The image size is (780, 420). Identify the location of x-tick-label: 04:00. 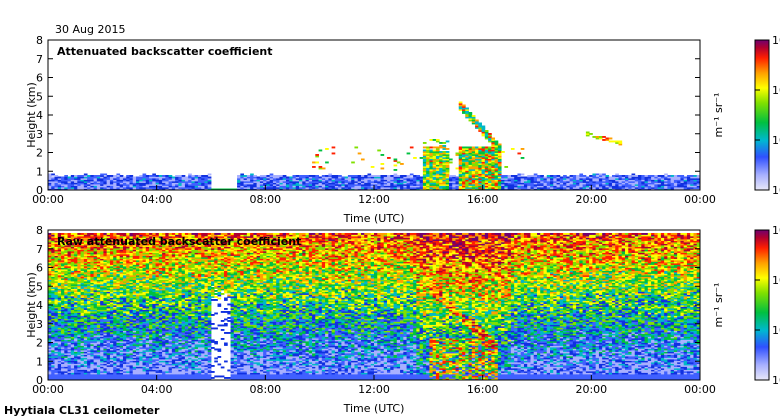
(157, 199).